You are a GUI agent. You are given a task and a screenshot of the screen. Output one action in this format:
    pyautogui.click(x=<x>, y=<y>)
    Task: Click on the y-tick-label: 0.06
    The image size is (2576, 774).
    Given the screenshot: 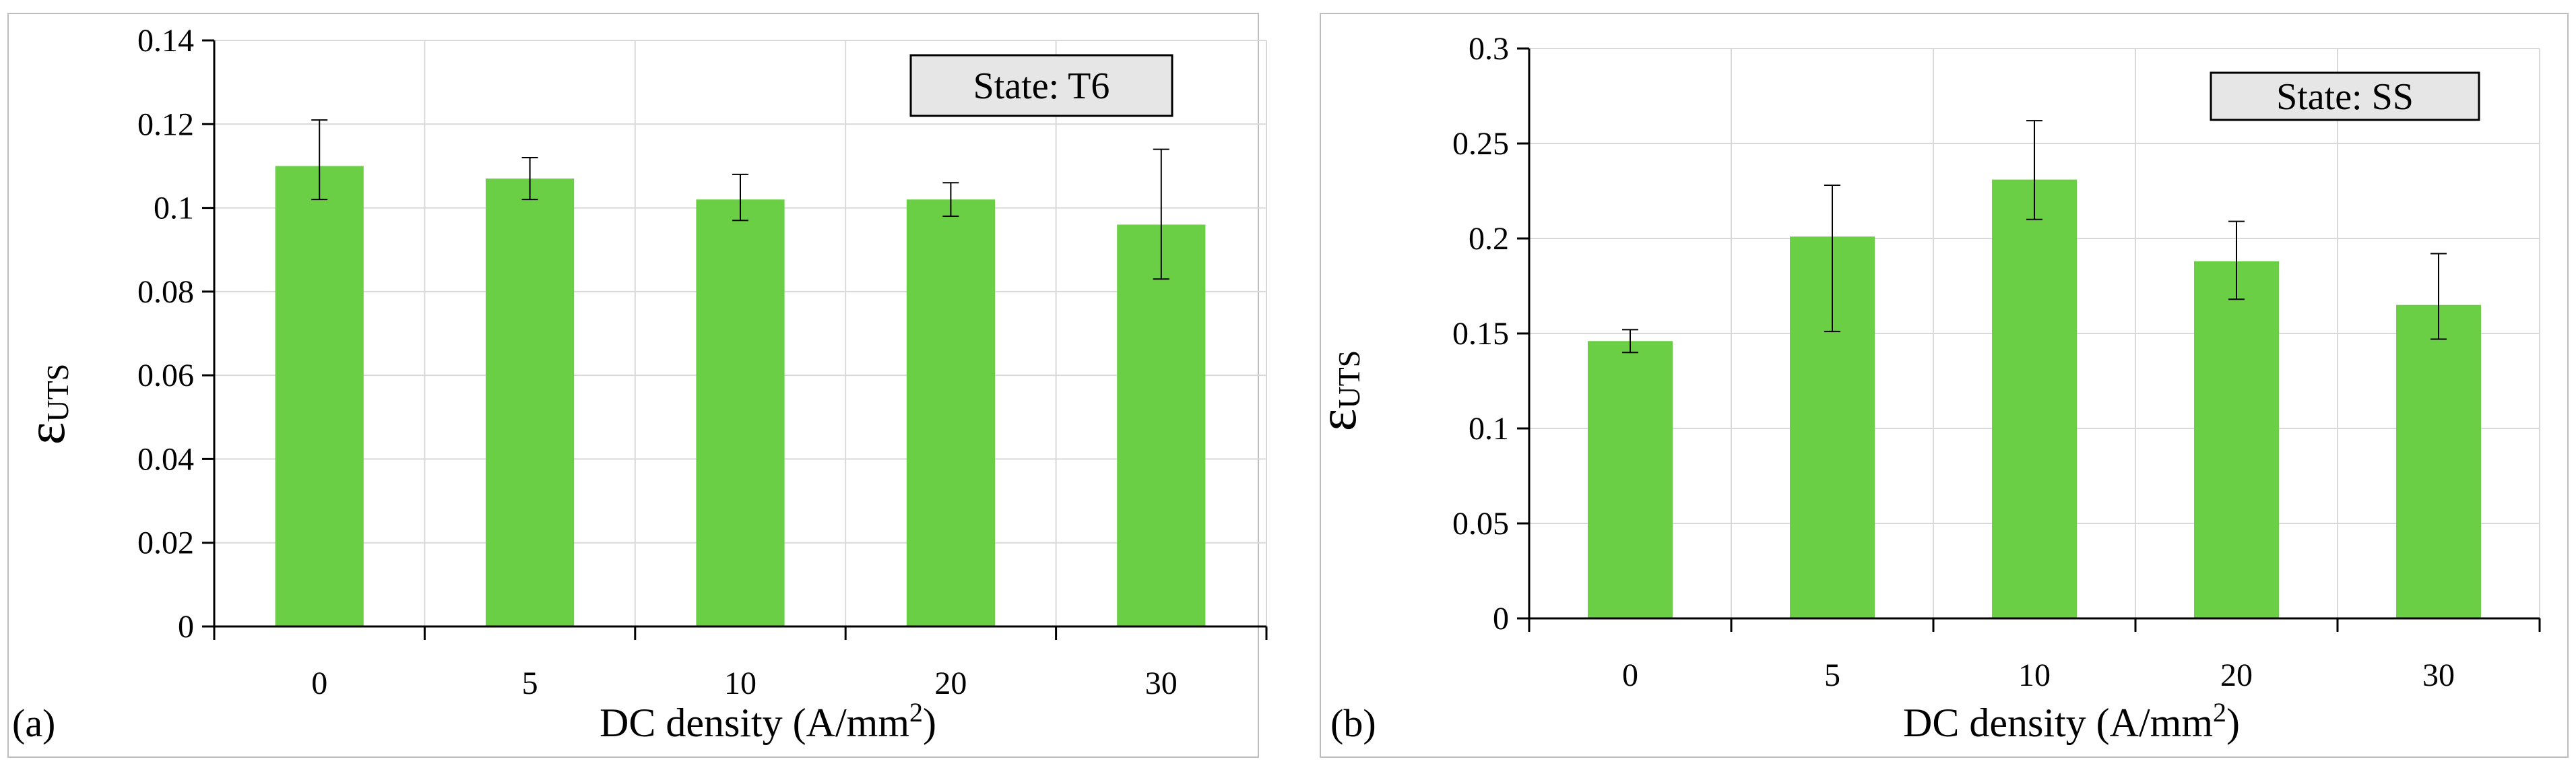 What is the action you would take?
    pyautogui.click(x=165, y=375)
    